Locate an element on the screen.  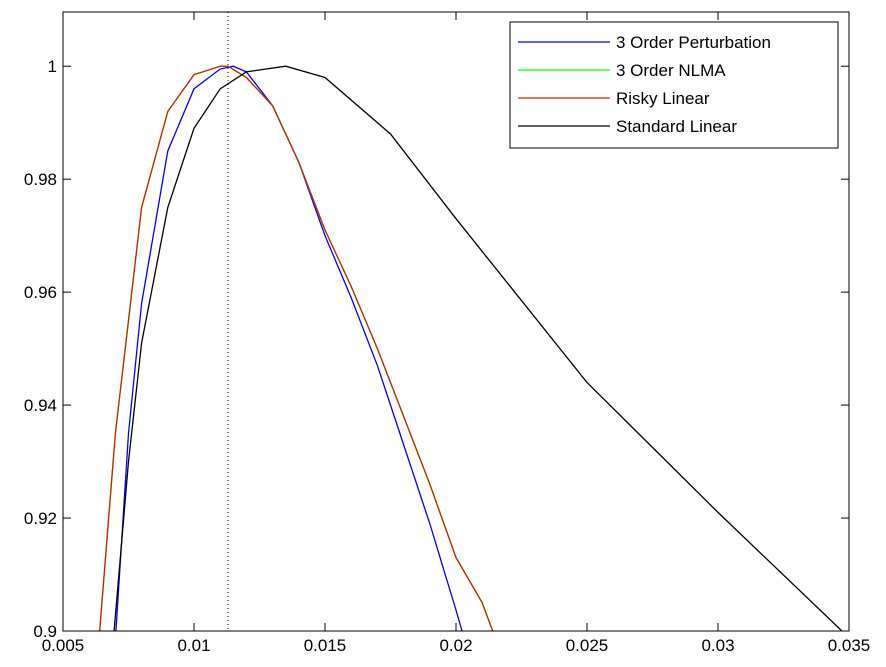
y-tick-label: 0.94 is located at coordinates (40, 405).